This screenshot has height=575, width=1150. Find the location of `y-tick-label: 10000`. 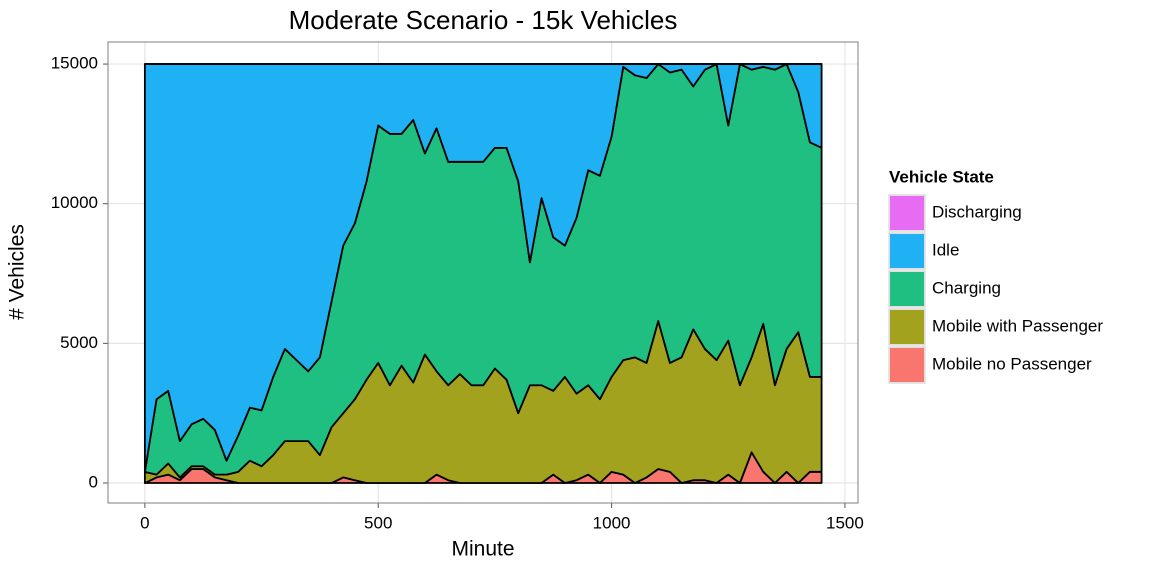

y-tick-label: 10000 is located at coordinates (74, 202).